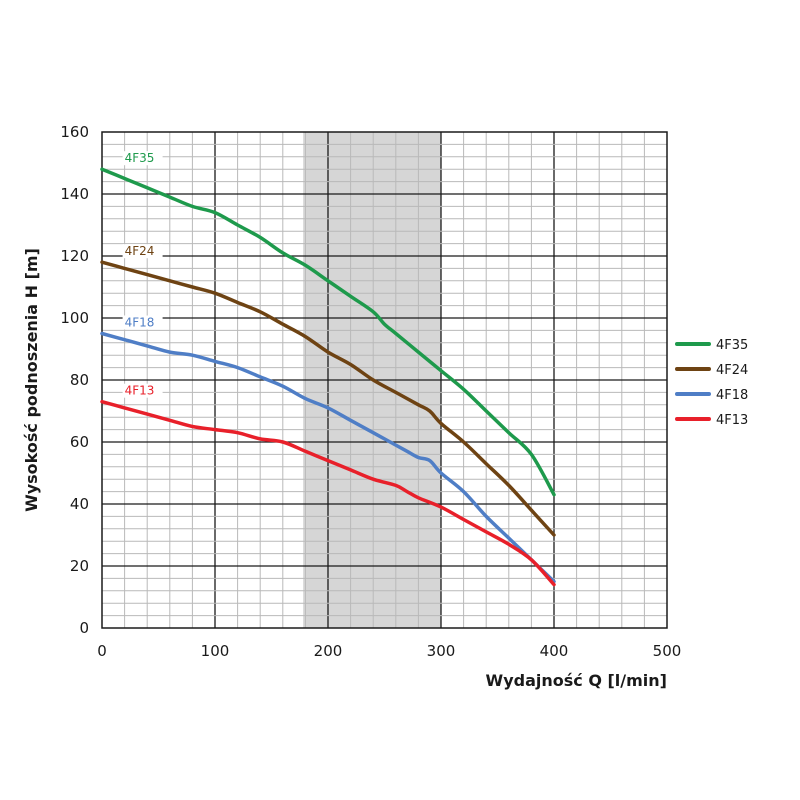 Image resolution: width=800 pixels, height=800 pixels. I want to click on y-tick-label: 140, so click(74, 194).